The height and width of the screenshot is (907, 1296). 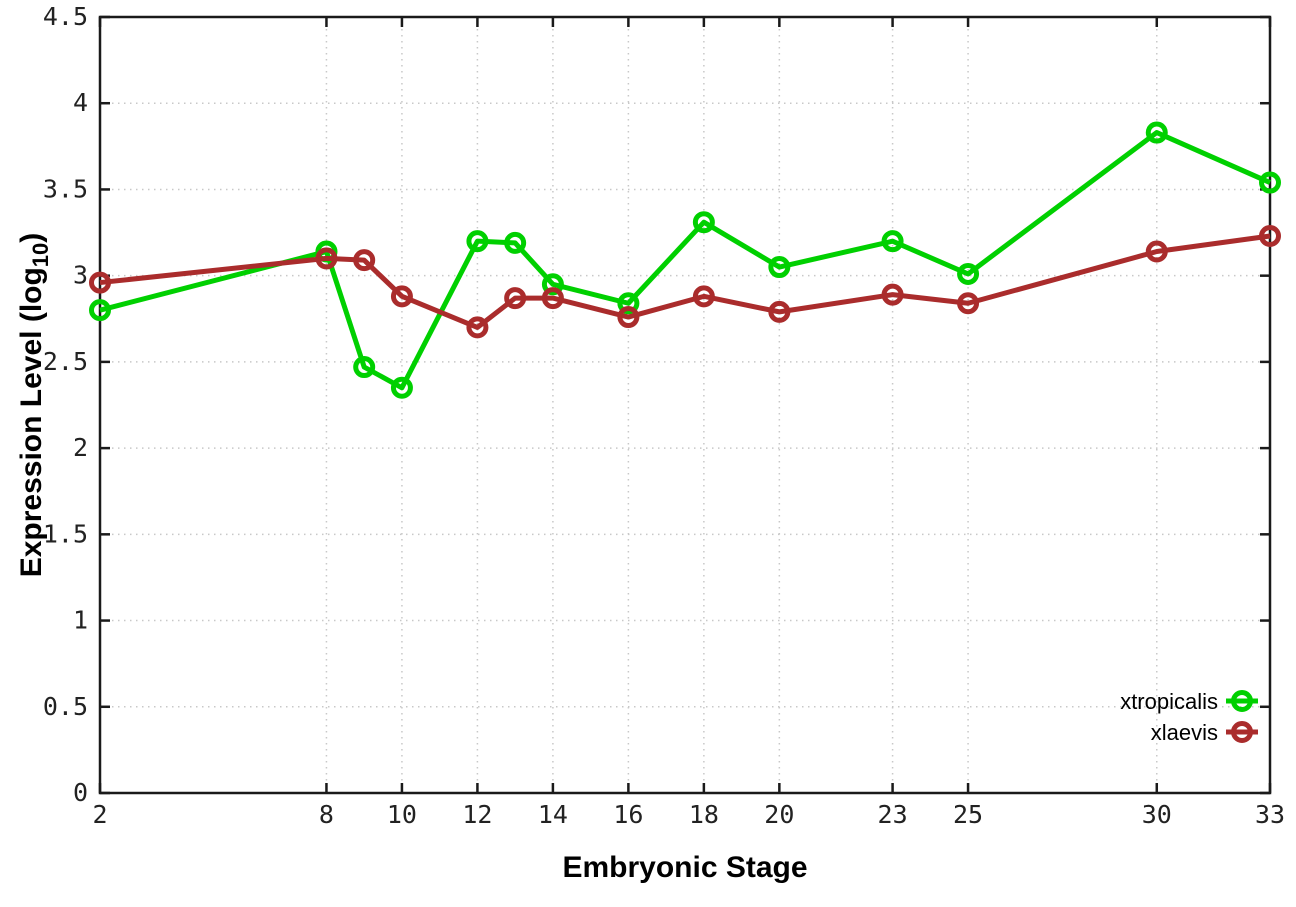 I want to click on legend-marker-xlaevis, so click(x=1242, y=732).